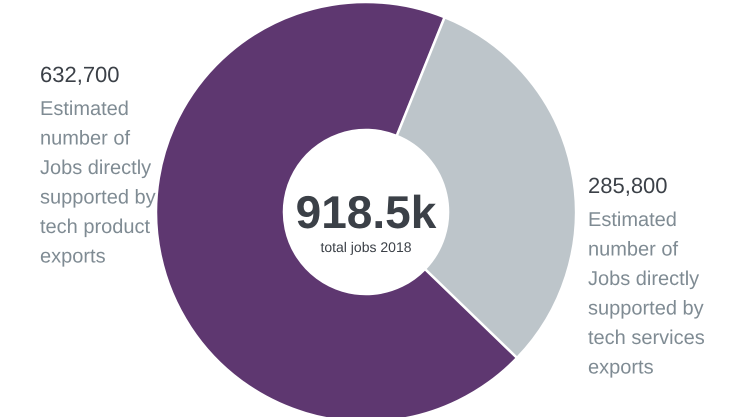 This screenshot has height=417, width=732. What do you see at coordinates (646, 293) in the screenshot?
I see `slice-label: Estimated number of Jobs directly supported by tech services exports` at bounding box center [646, 293].